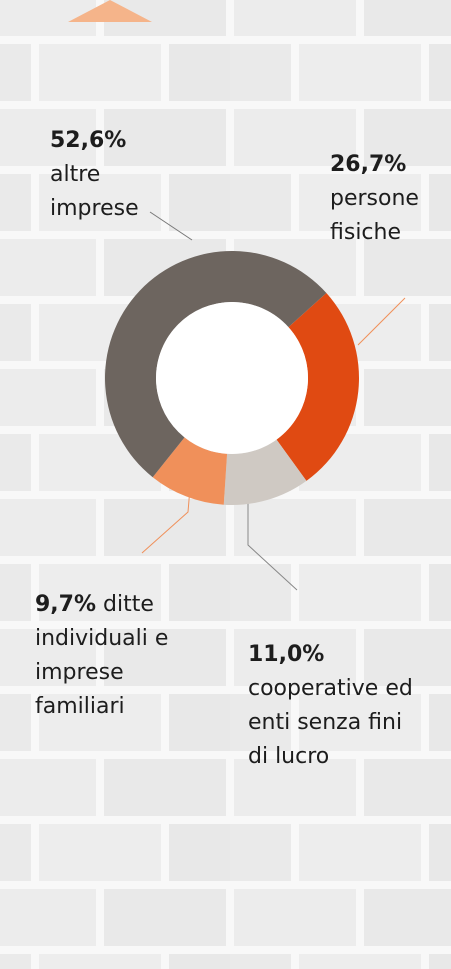 Image resolution: width=451 pixels, height=969 pixels. What do you see at coordinates (374, 215) in the screenshot?
I see `category-label: persone fisiche` at bounding box center [374, 215].